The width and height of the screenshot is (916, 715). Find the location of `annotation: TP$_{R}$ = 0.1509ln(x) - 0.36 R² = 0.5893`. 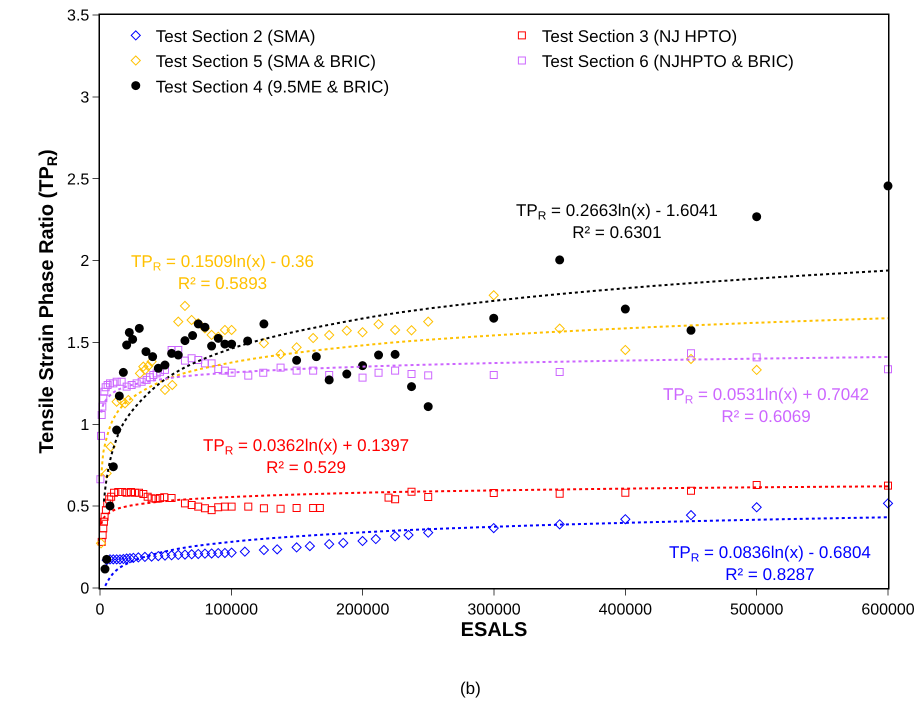

annotation: TP$_{R}$ = 0.1509ln(x) - 0.36 R² = 0.5893 is located at coordinates (222, 273).